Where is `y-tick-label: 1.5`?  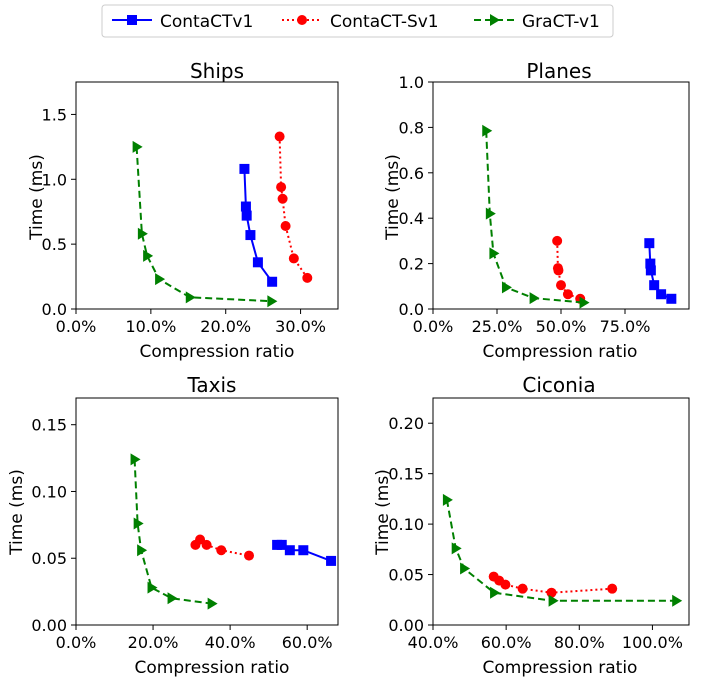 y-tick-label: 1.5 is located at coordinates (54, 114).